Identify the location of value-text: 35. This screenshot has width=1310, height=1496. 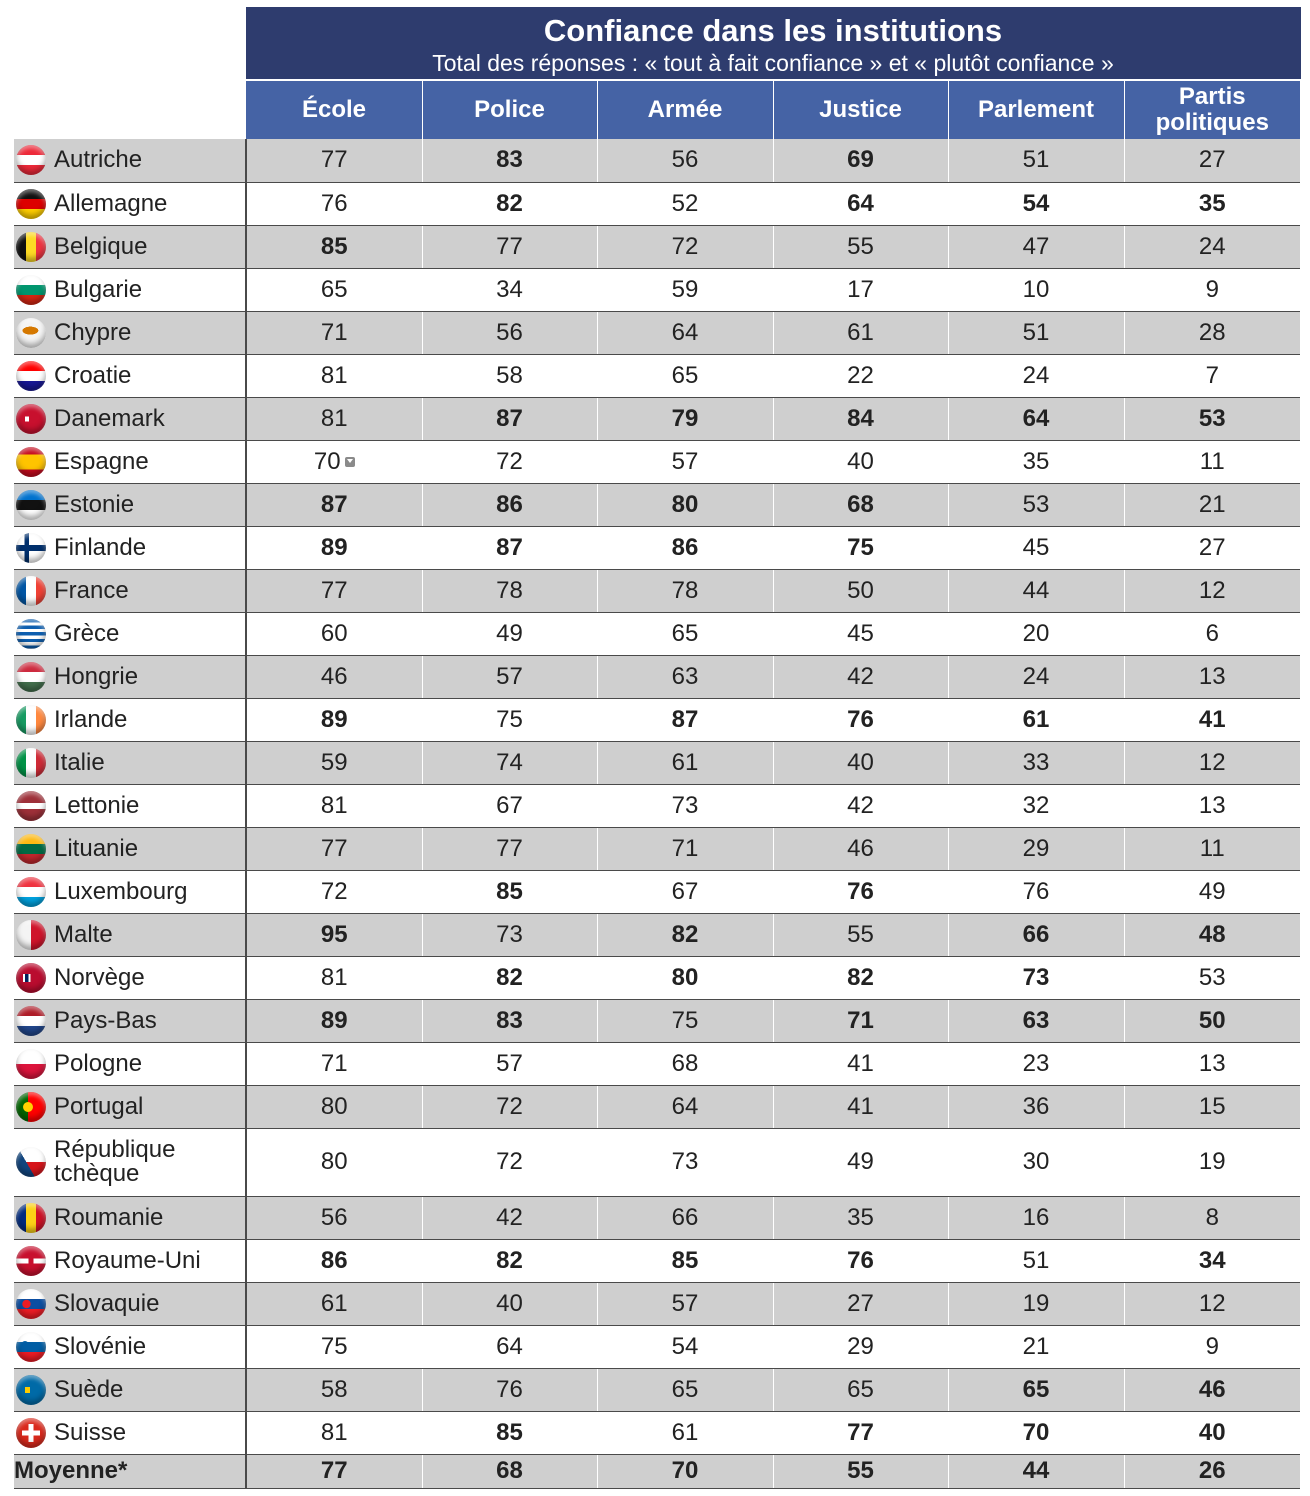
(860, 1217).